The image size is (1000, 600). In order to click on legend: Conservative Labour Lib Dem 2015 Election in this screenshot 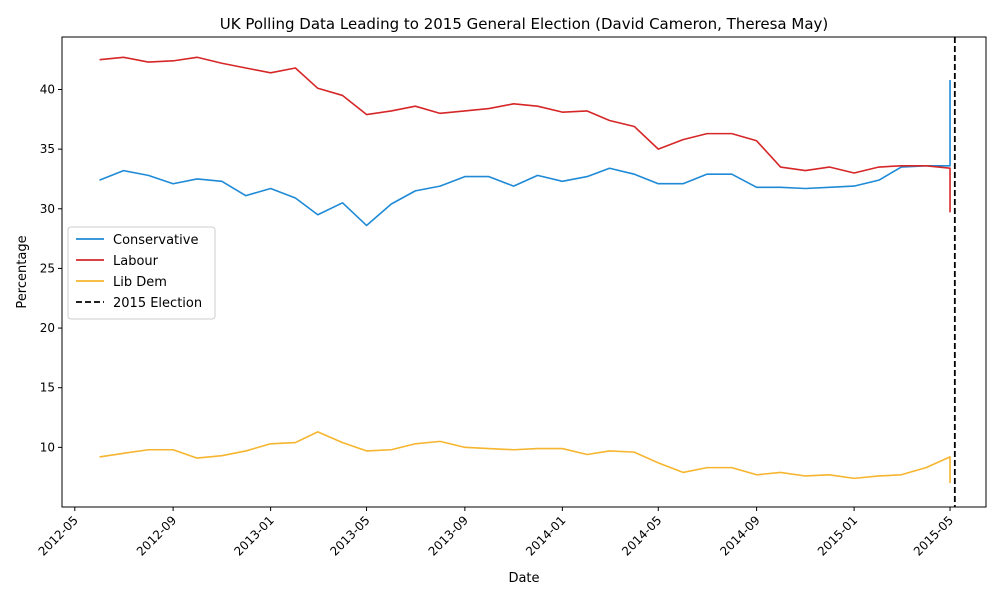, I will do `click(141, 273)`.